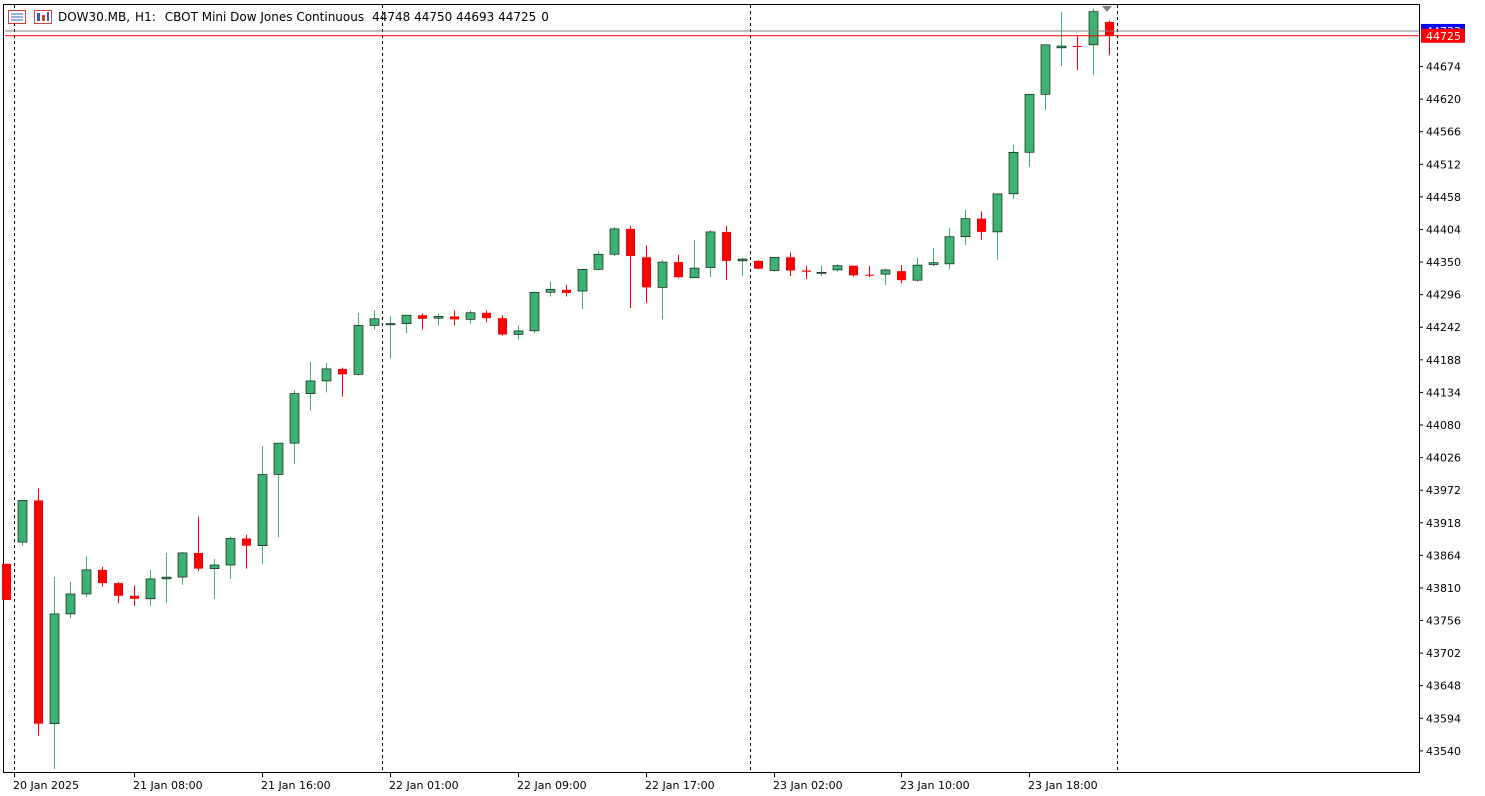  Describe the element at coordinates (1443, 295) in the screenshot. I see `y-tick-label: 44296` at that location.